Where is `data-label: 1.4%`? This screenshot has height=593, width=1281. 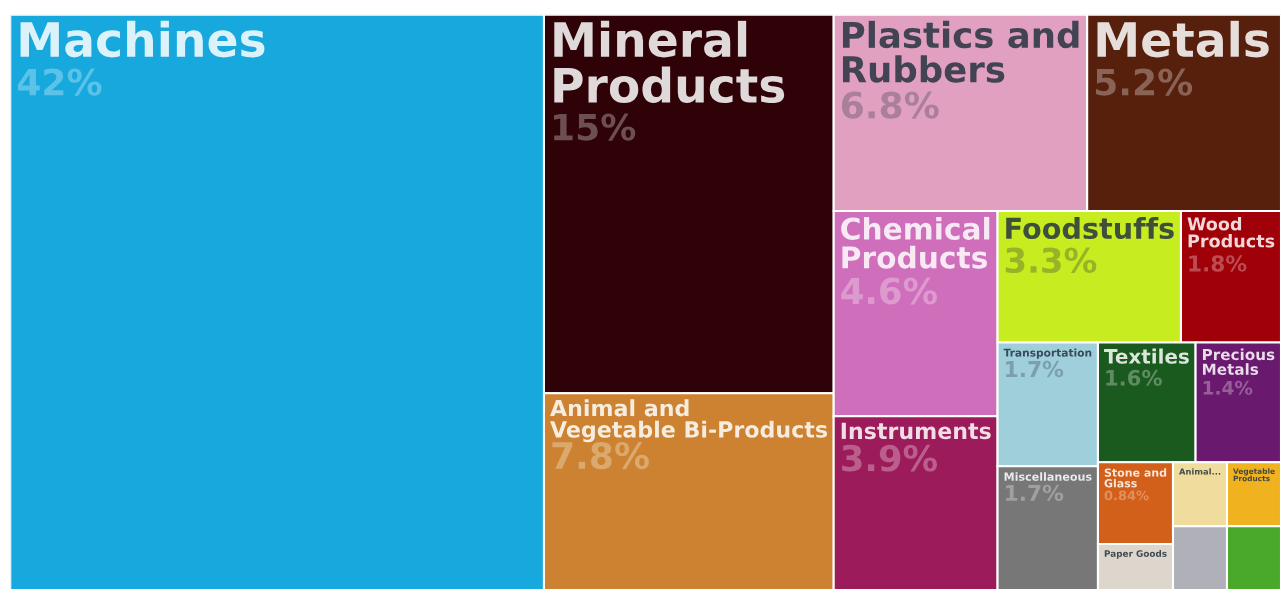 data-label: 1.4% is located at coordinates (1228, 387).